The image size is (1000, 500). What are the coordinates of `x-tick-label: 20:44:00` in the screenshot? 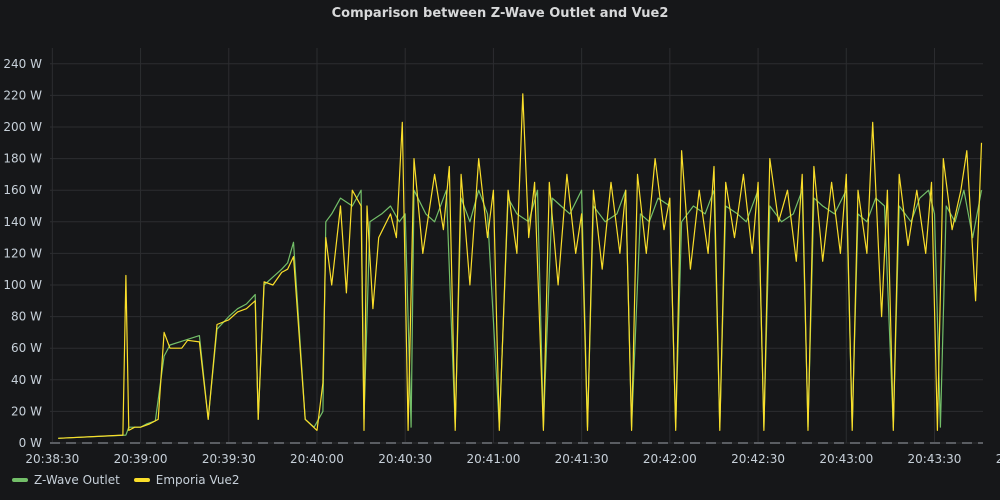 It's located at (998, 459).